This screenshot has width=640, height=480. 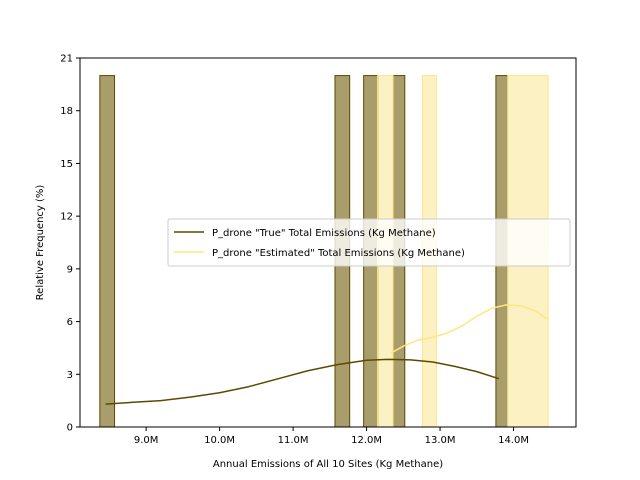 What do you see at coordinates (366, 440) in the screenshot?
I see `x-tick-label: 12.0M` at bounding box center [366, 440].